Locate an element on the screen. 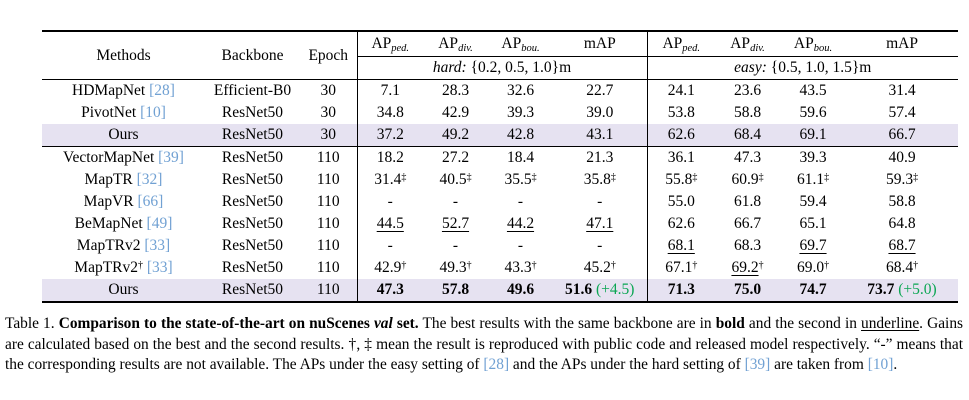 The image size is (969, 400). value-text: 66.7 is located at coordinates (902, 134).